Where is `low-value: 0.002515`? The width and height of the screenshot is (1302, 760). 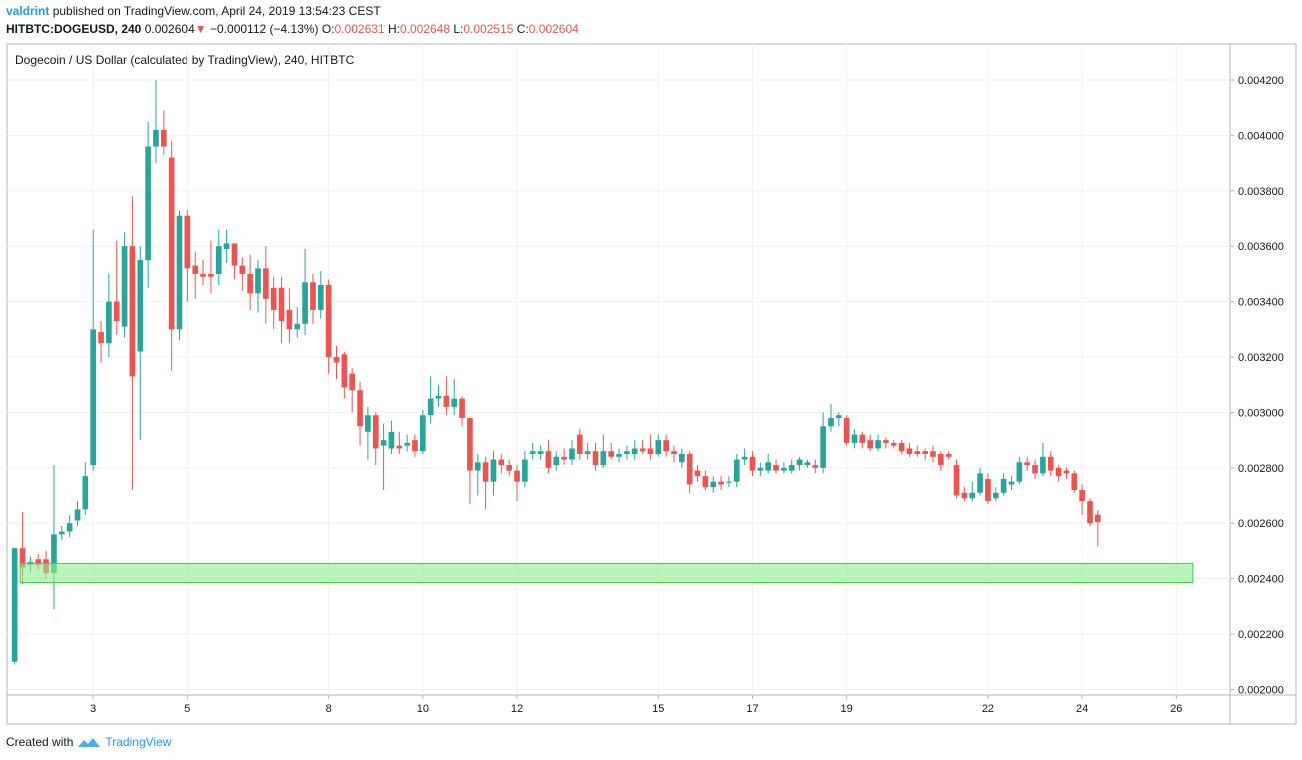
low-value: 0.002515 is located at coordinates (488, 29).